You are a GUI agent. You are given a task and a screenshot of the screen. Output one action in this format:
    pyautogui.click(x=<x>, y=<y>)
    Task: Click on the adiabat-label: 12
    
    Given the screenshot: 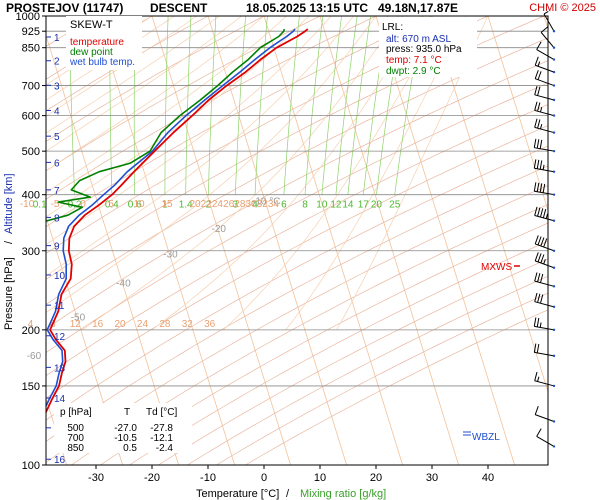 What is the action you would take?
    pyautogui.click(x=76, y=324)
    